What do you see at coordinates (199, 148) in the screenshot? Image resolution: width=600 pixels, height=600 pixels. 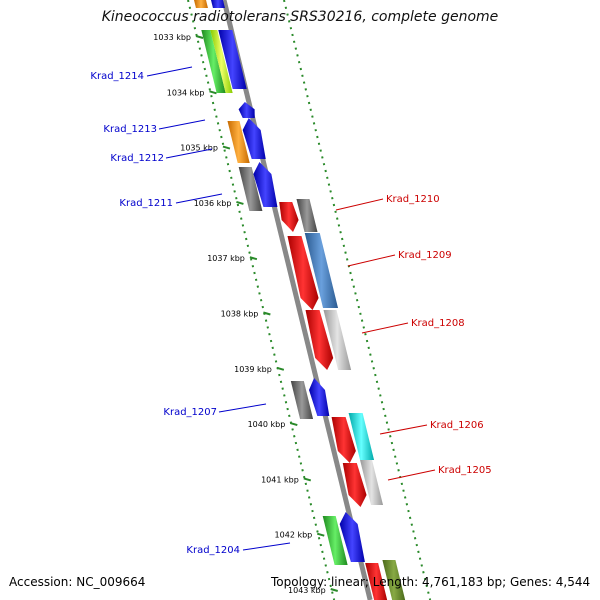 I see `tick-label: 1035 kbp` at bounding box center [199, 148].